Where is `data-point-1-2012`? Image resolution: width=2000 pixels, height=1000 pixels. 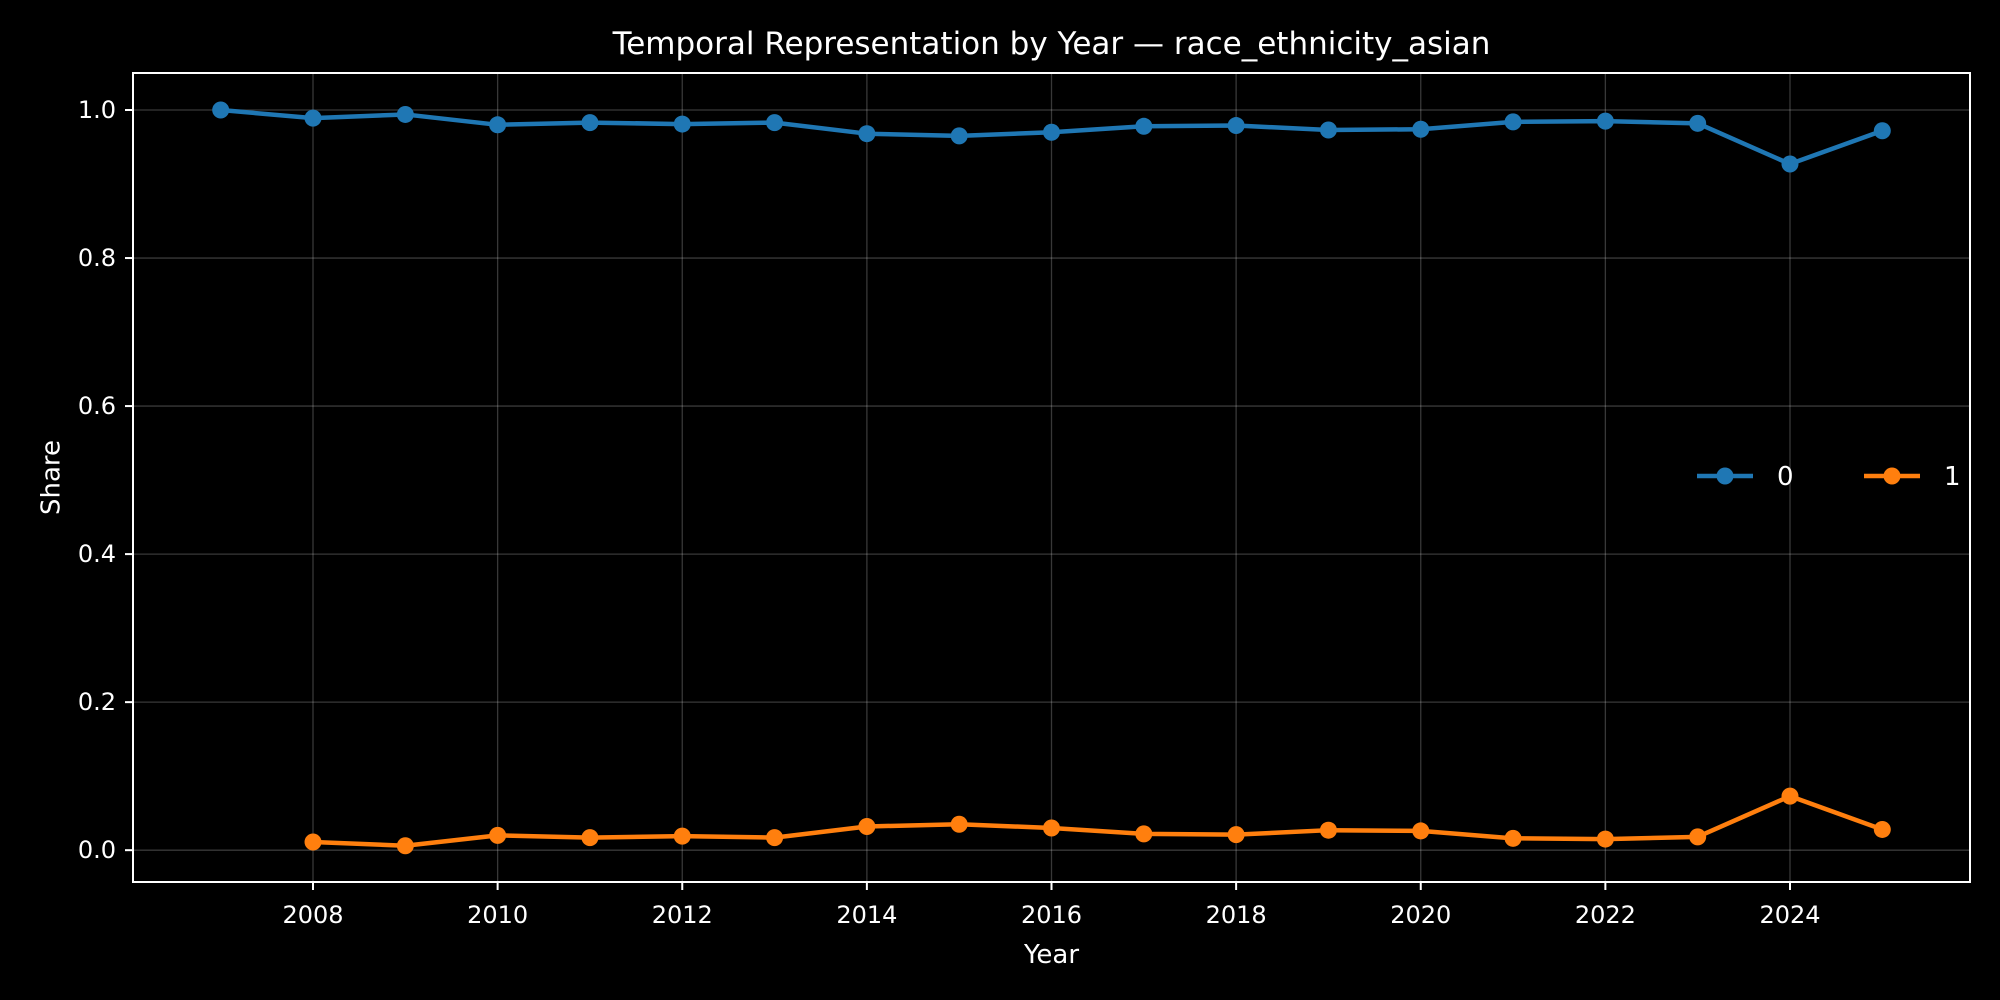 data-point-1-2012 is located at coordinates (682, 836).